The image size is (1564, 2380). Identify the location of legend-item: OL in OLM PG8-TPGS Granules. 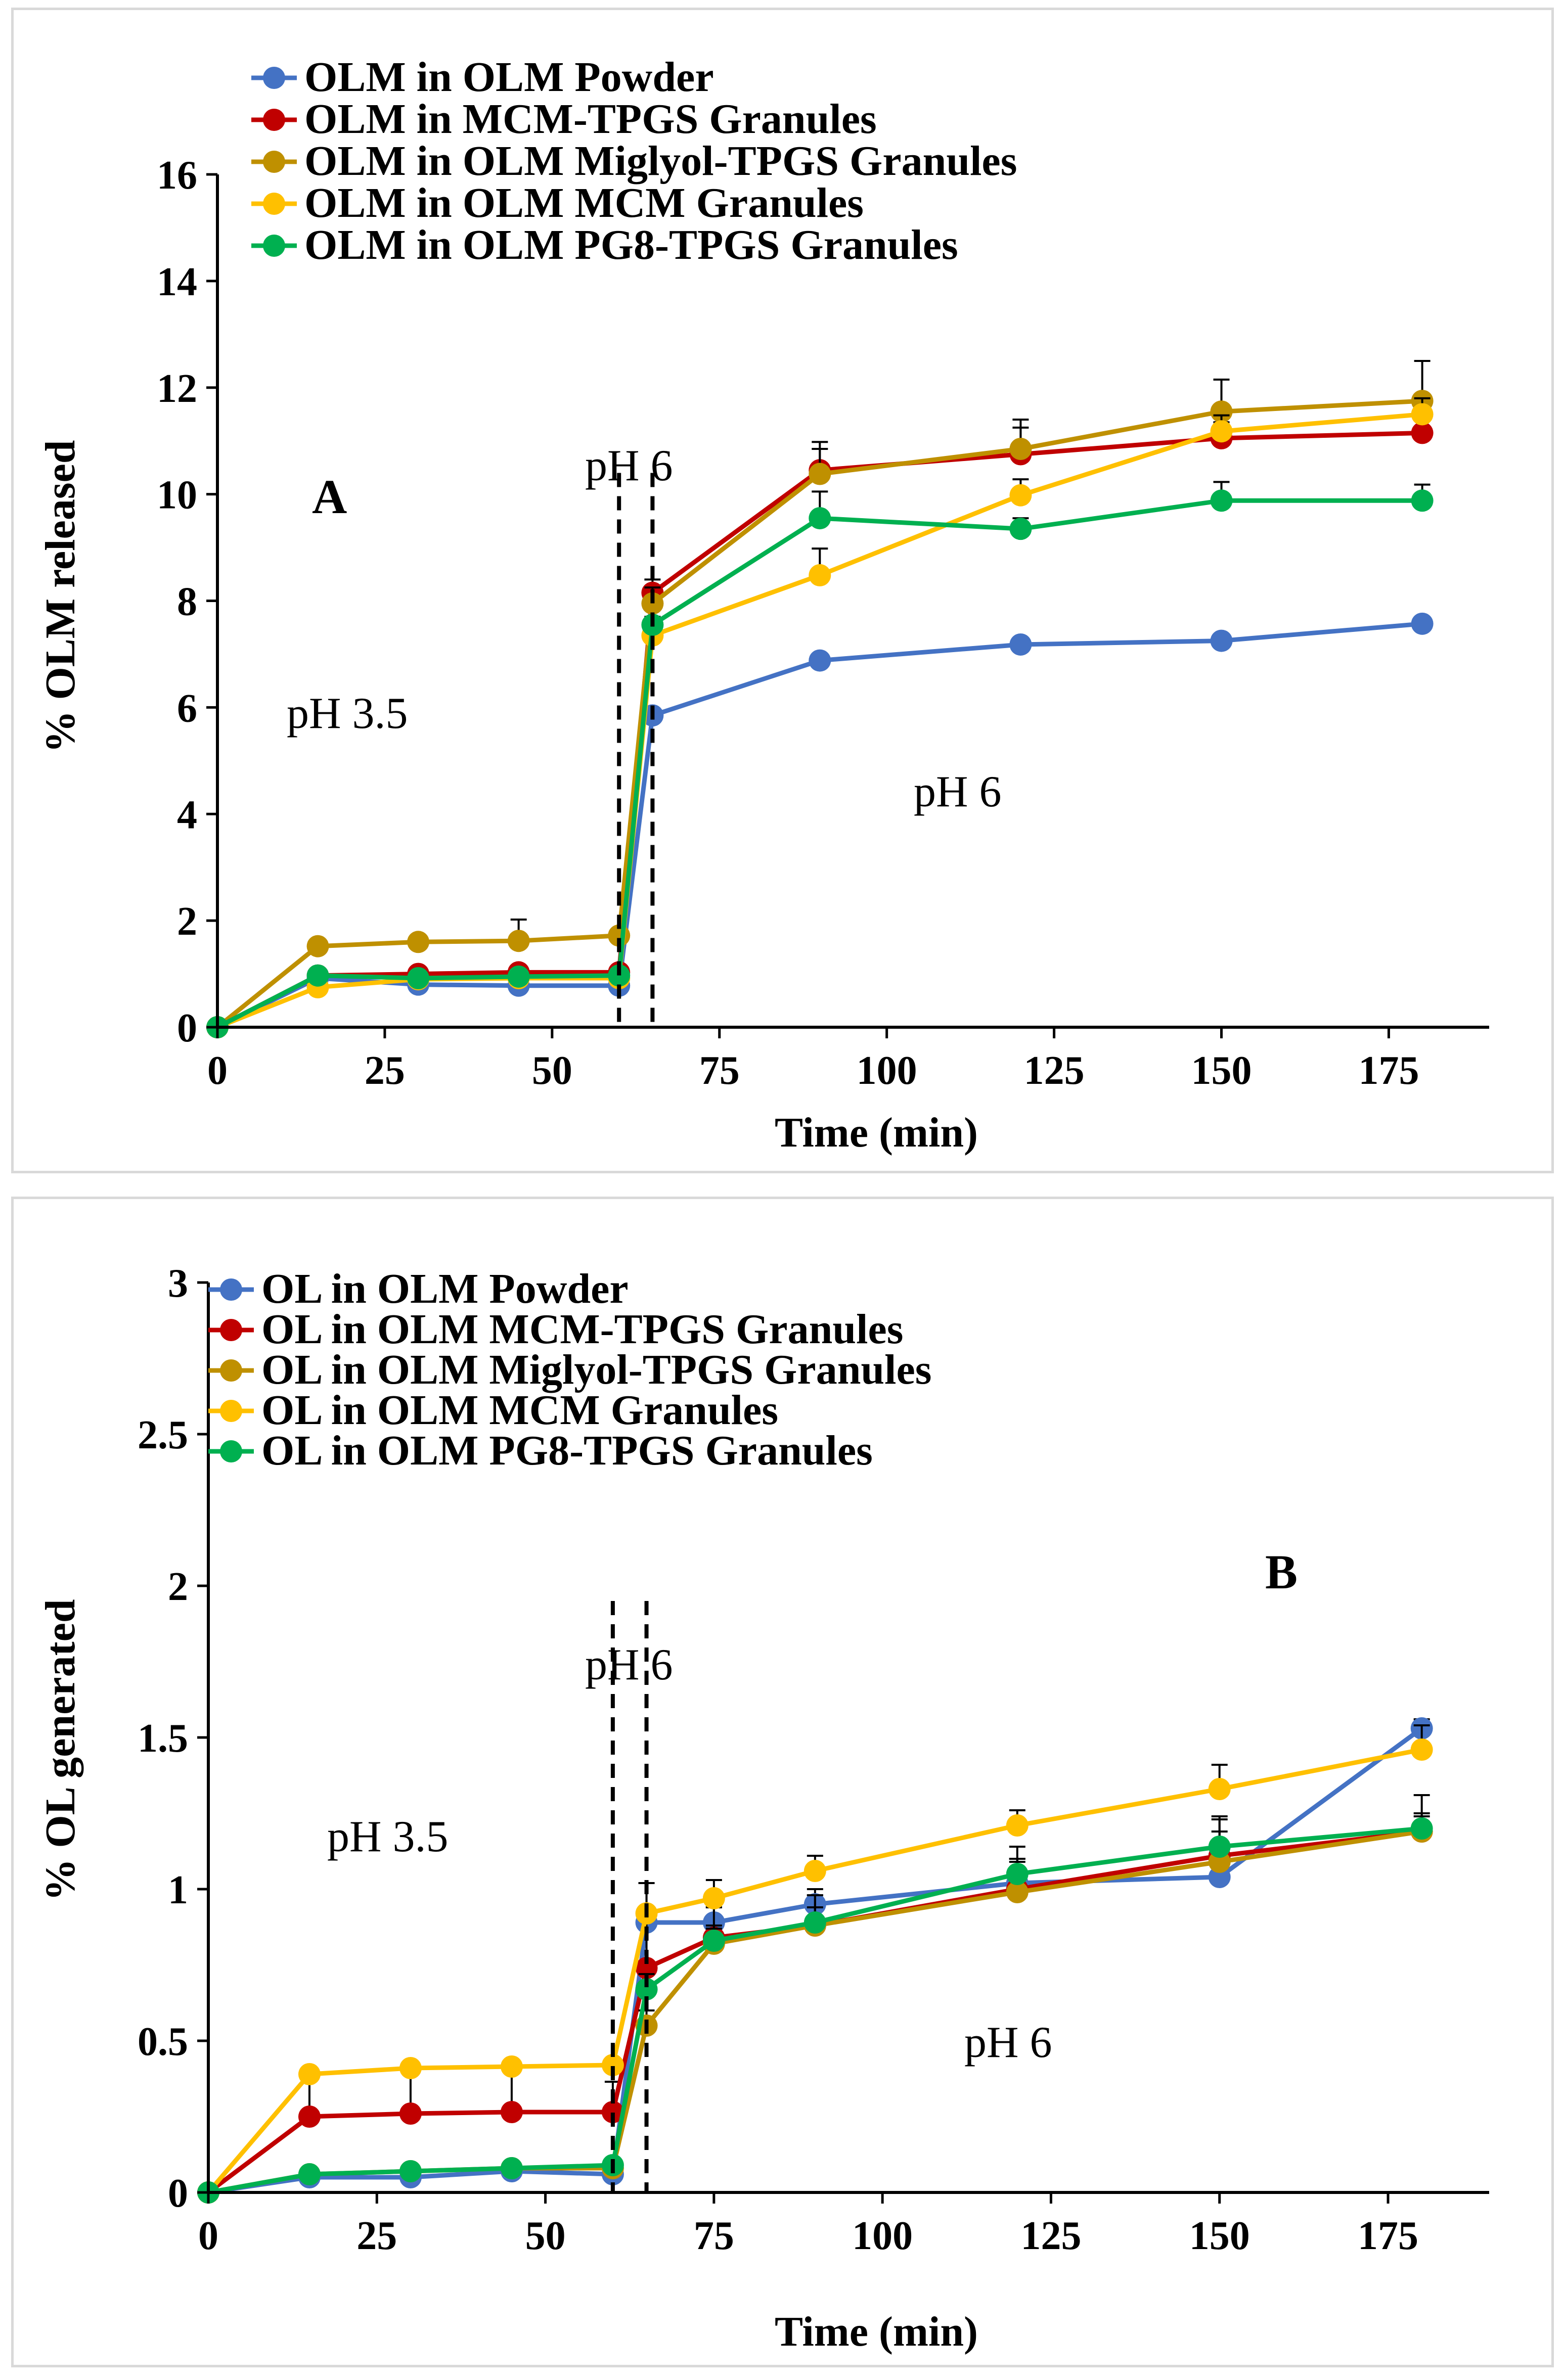
(540, 1450).